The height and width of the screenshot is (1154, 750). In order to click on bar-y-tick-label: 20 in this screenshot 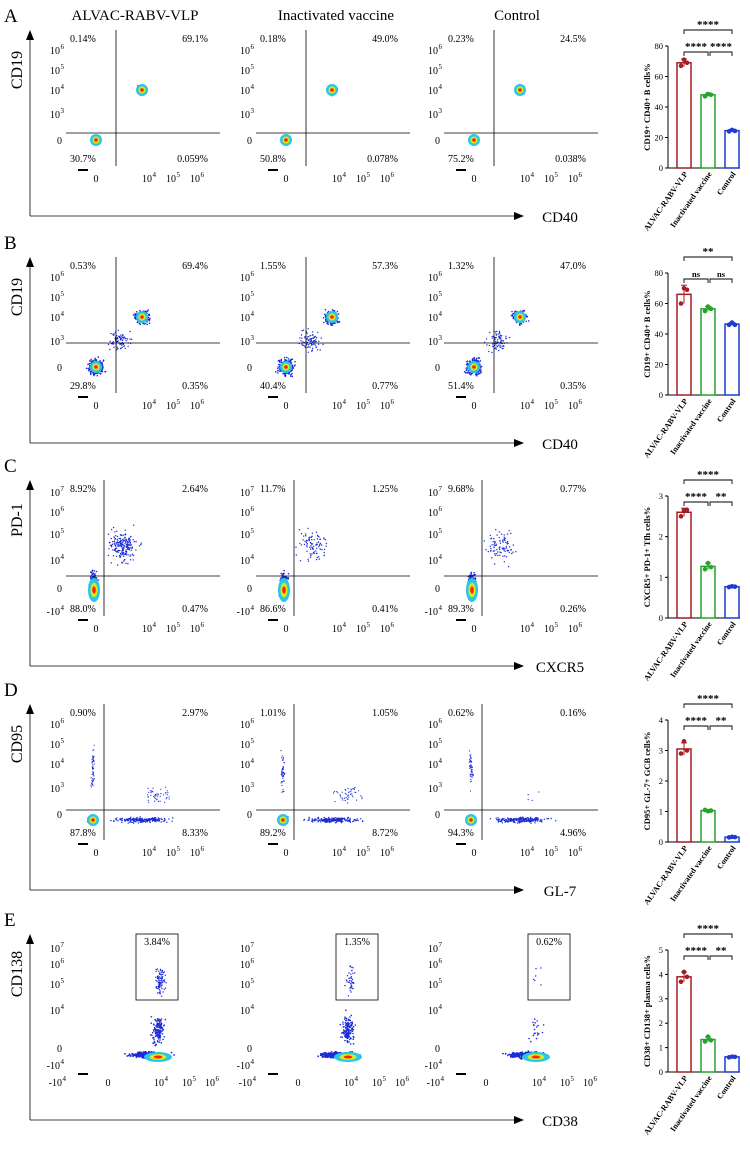, I will do `click(659, 138)`.